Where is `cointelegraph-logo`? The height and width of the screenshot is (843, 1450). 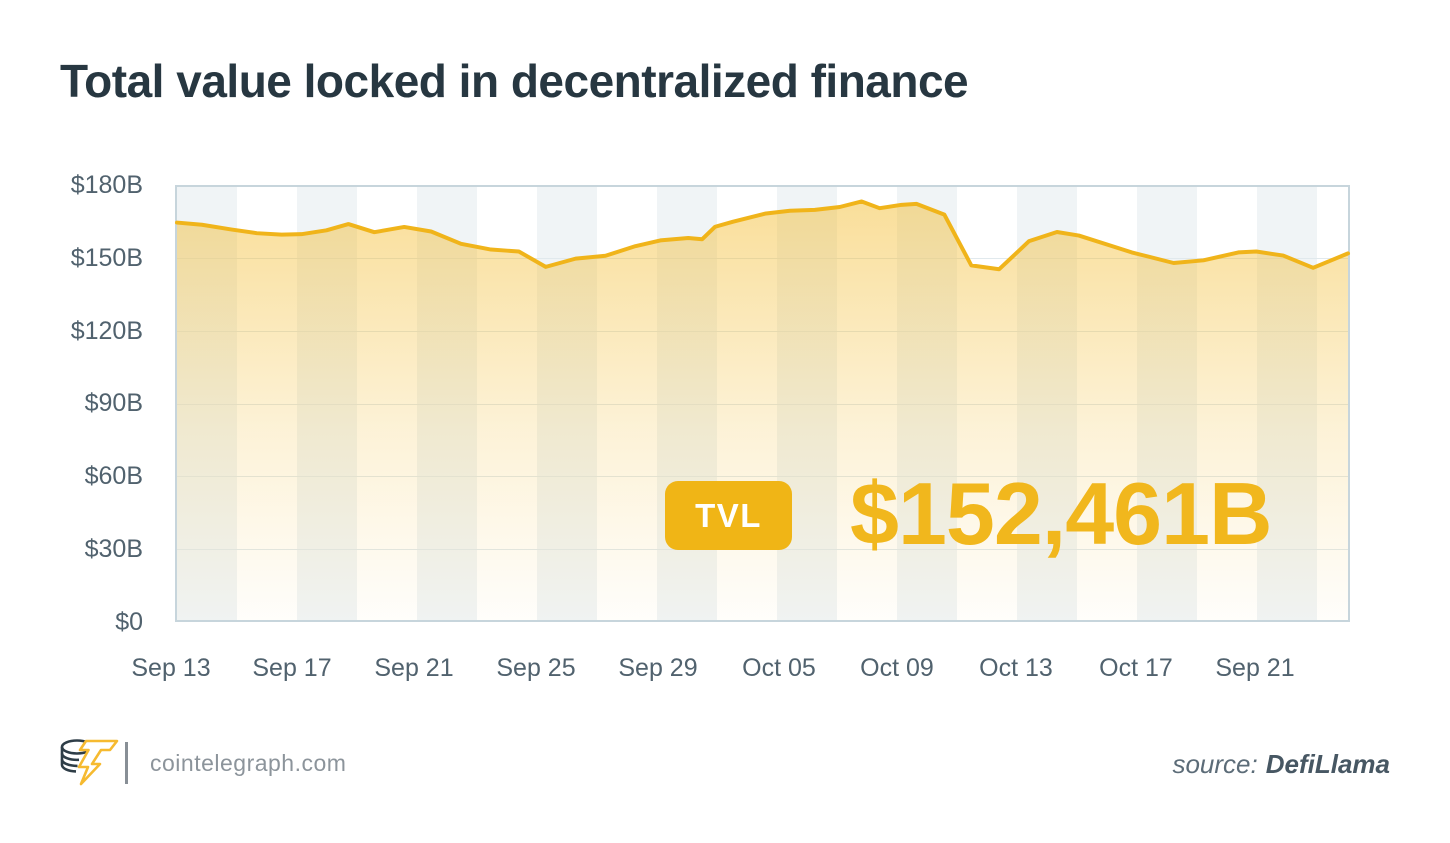 cointelegraph-logo is located at coordinates (89, 763).